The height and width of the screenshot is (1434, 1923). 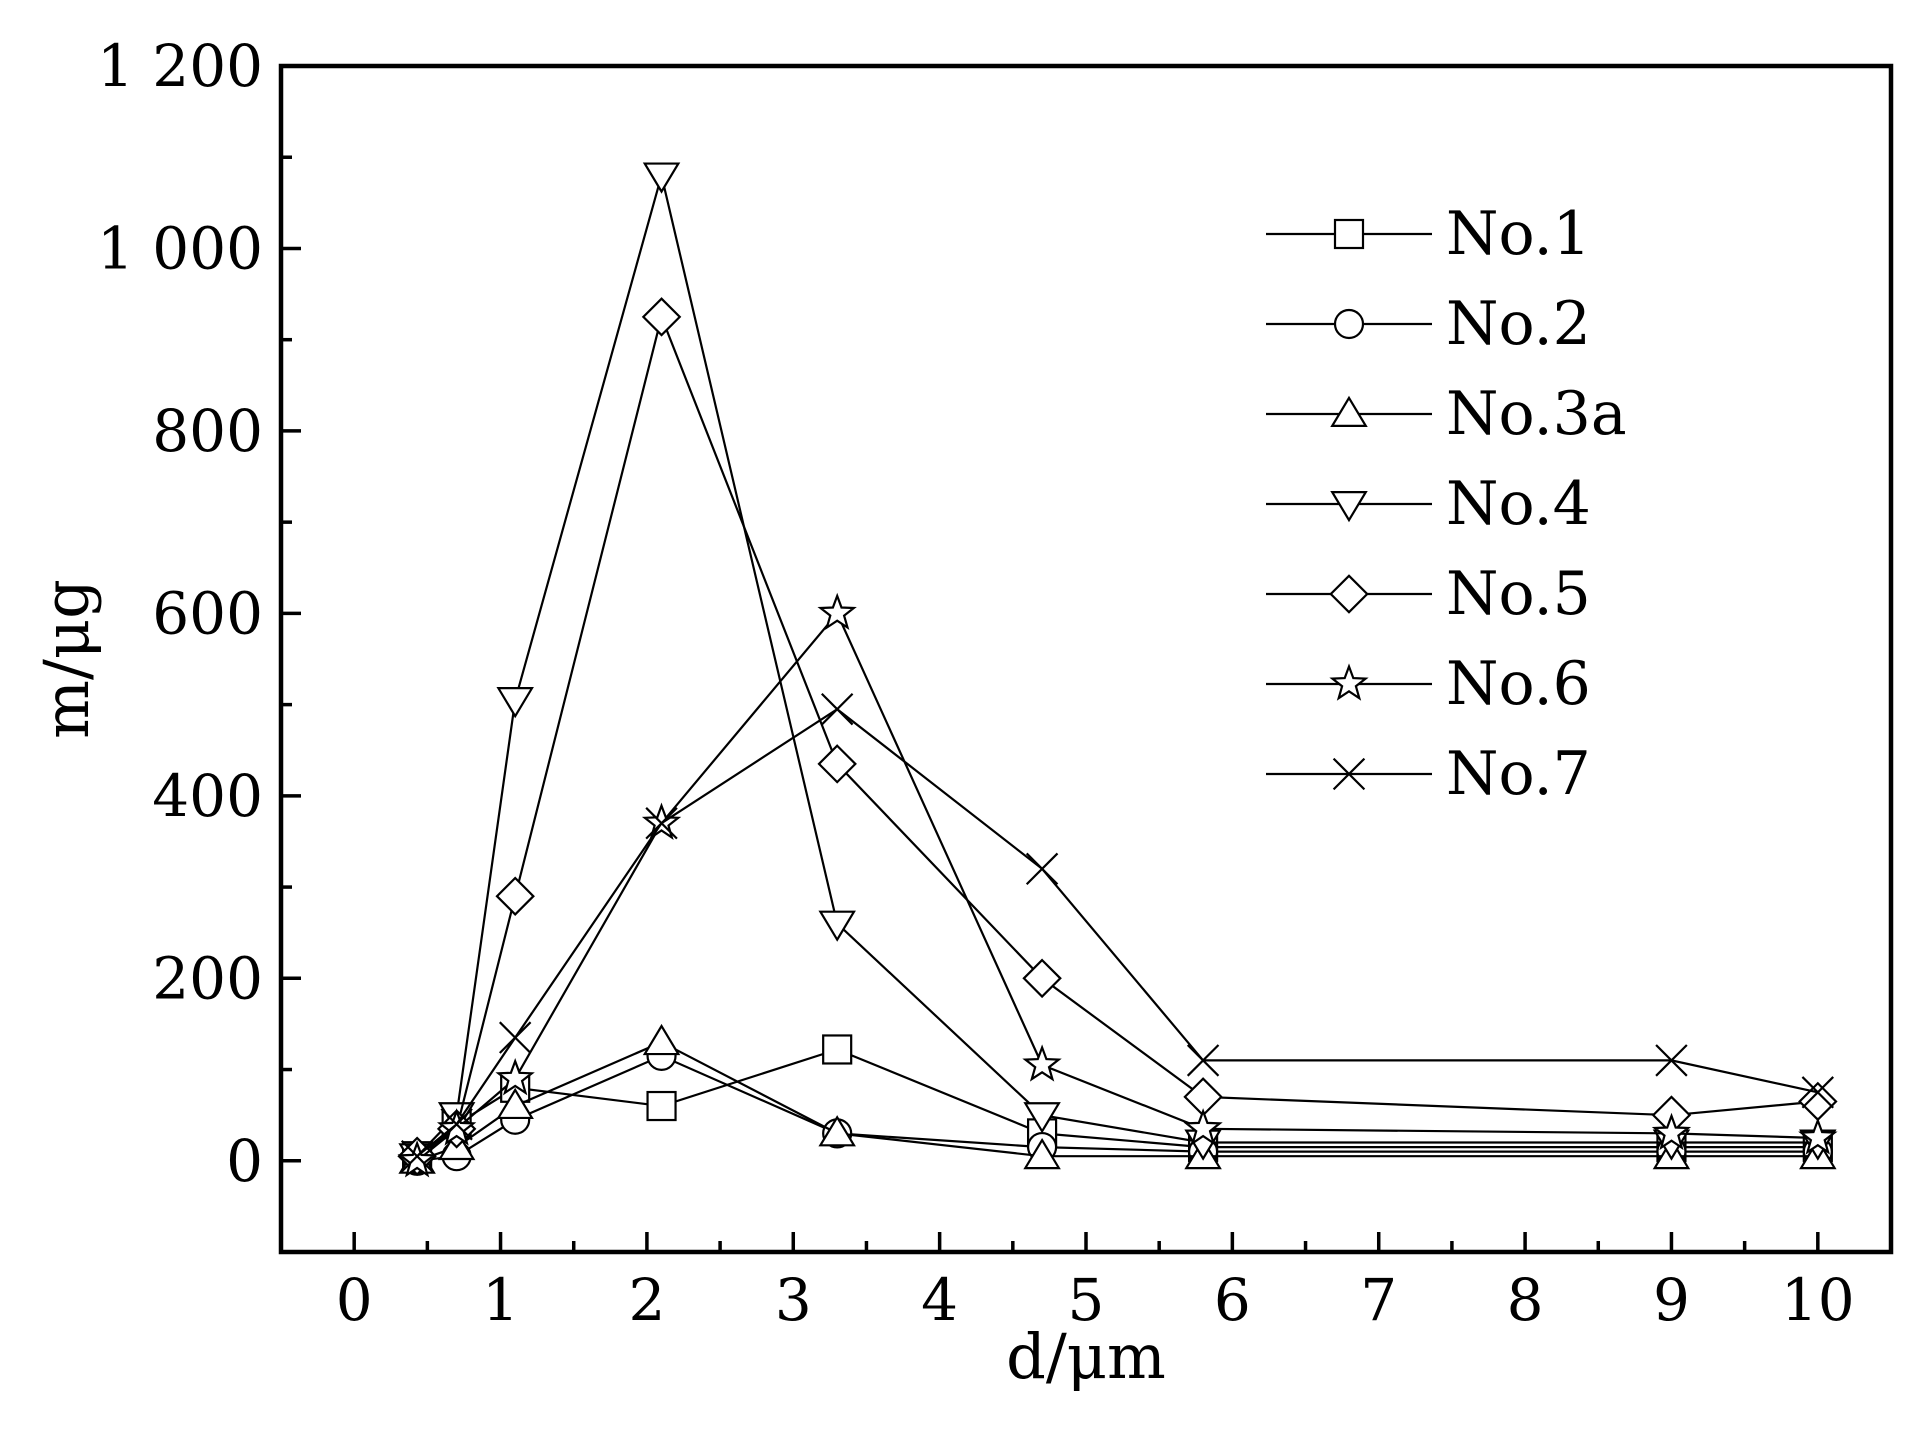 I want to click on legend-item-no-6: No.6, so click(x=1428, y=684).